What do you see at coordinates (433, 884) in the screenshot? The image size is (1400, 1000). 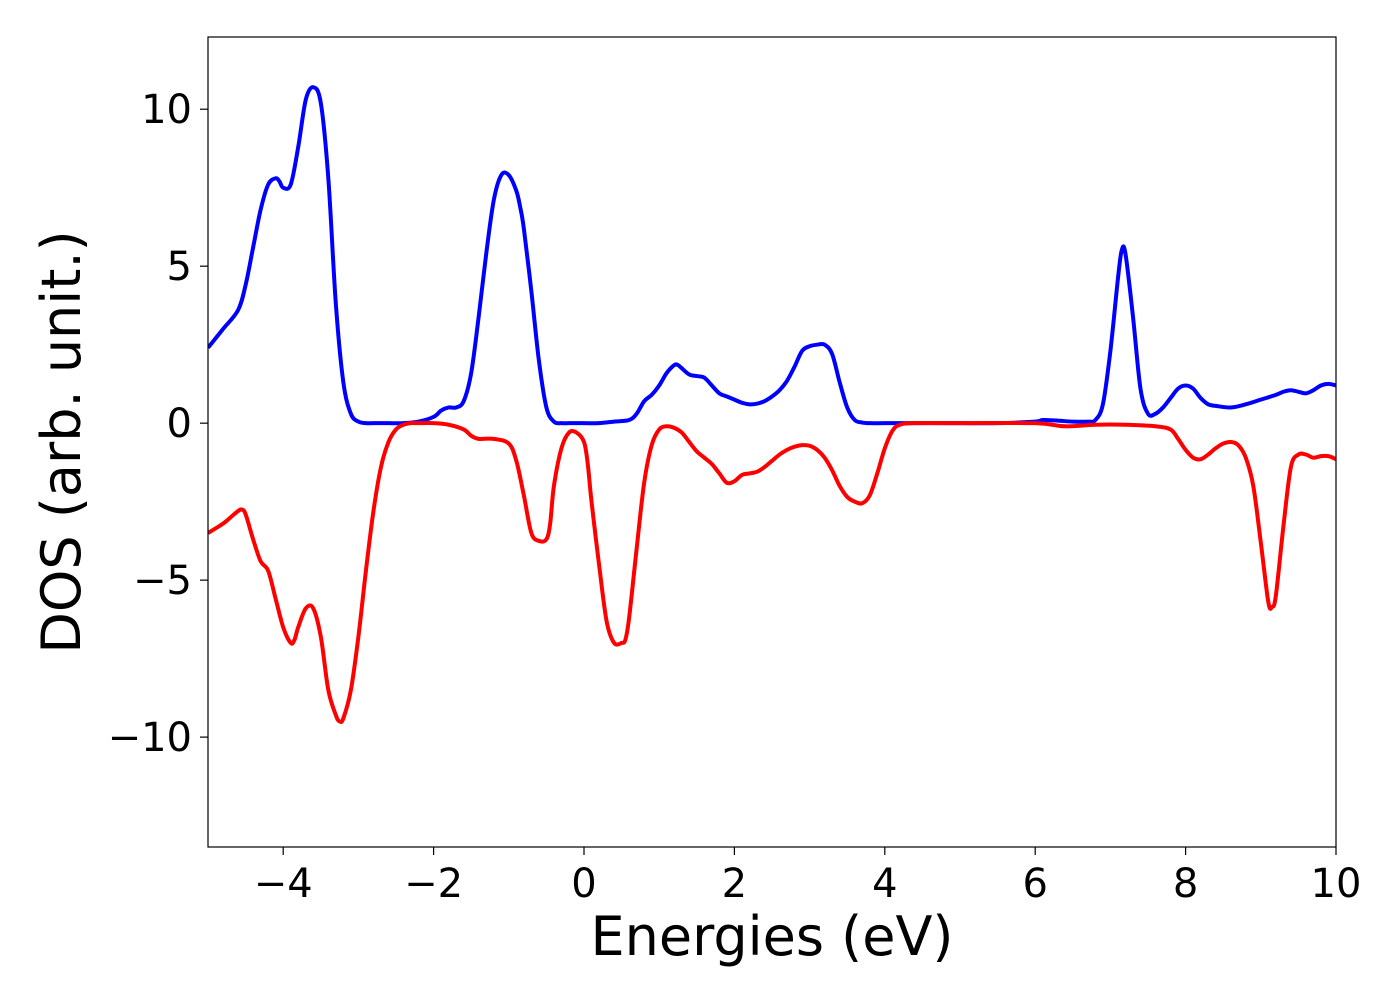 I see `x-tick-label: −2` at bounding box center [433, 884].